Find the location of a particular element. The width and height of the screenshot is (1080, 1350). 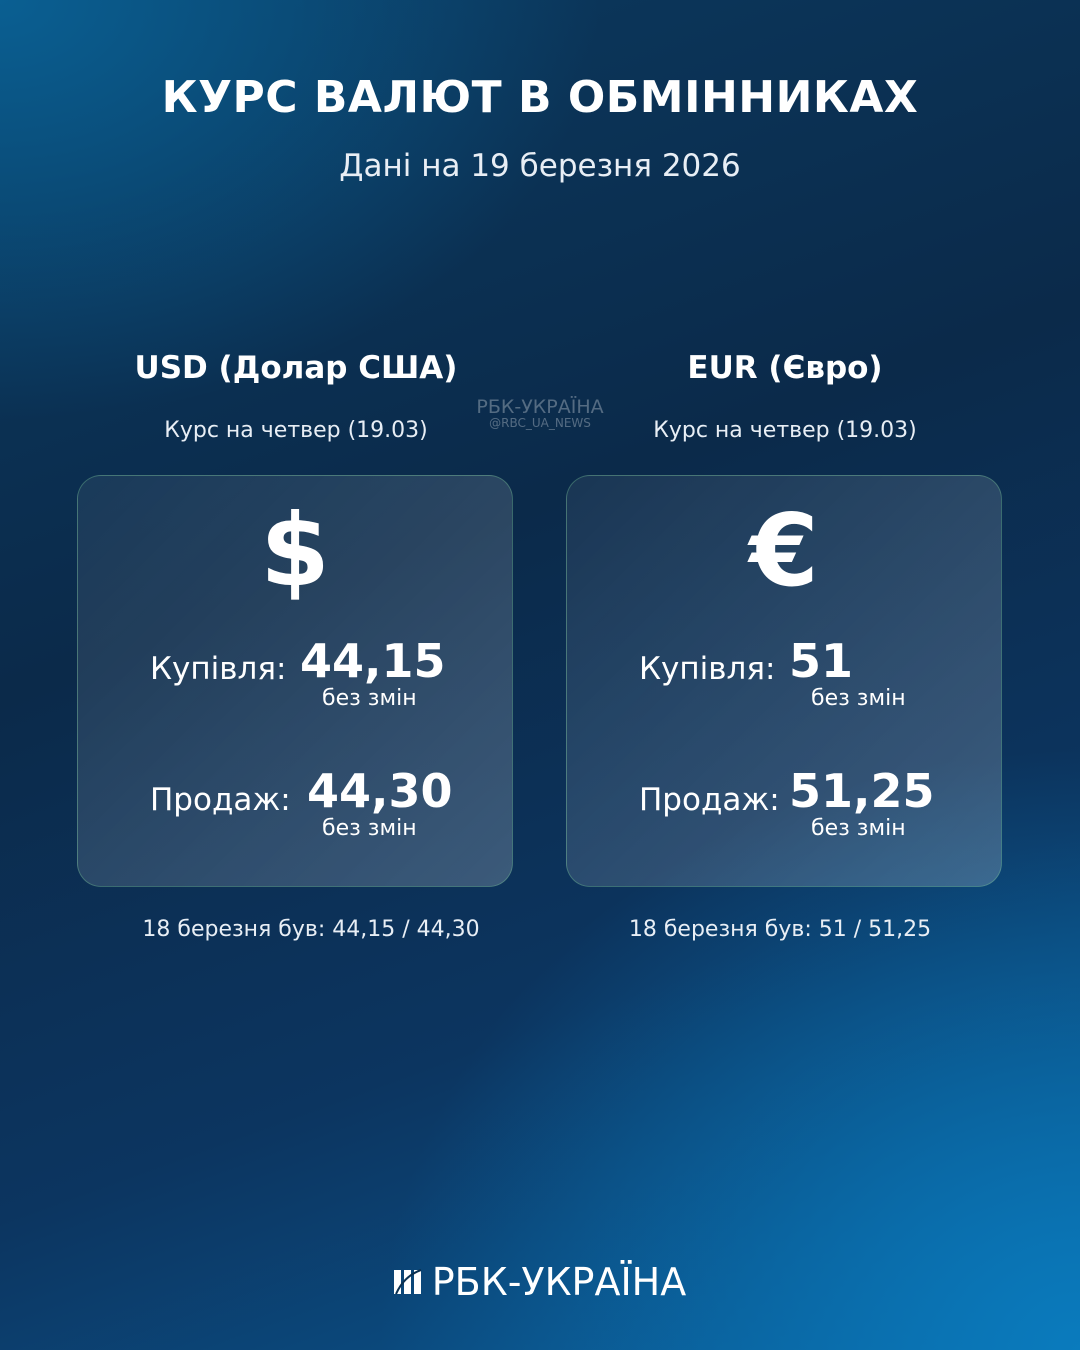

euro-icon: € is located at coordinates (784, 550).